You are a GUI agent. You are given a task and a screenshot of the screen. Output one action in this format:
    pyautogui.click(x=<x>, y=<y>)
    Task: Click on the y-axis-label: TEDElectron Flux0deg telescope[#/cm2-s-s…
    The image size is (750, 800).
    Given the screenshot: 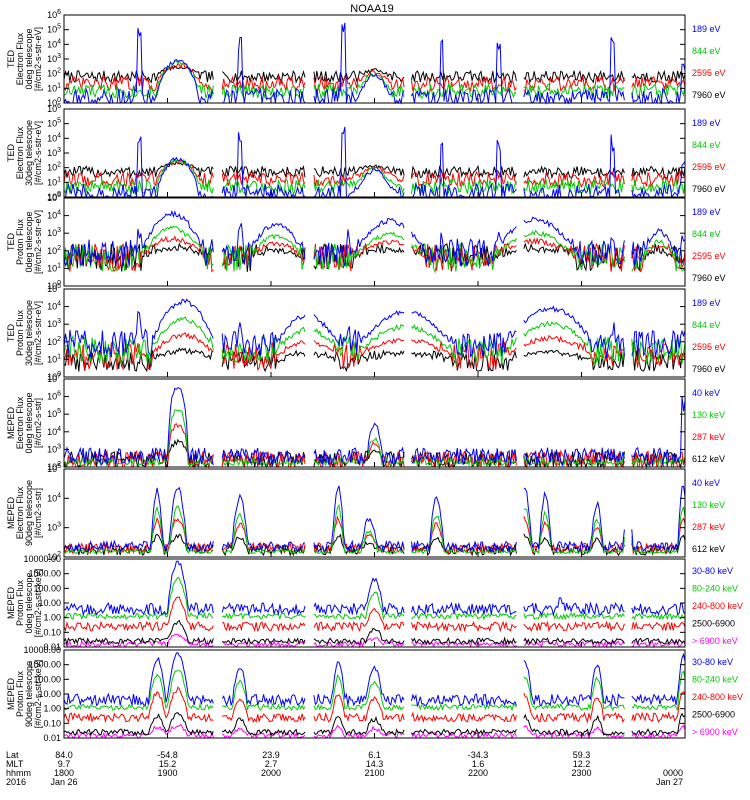 What is the action you would take?
    pyautogui.click(x=24, y=59)
    